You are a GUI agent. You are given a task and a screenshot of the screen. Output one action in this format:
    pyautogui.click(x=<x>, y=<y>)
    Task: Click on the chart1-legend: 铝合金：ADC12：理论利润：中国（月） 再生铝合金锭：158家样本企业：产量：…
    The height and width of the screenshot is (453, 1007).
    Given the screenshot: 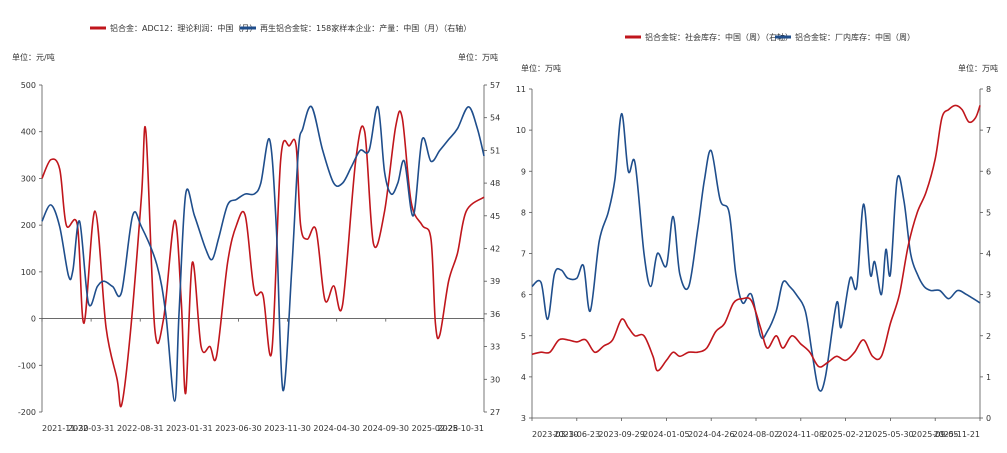 What is the action you would take?
    pyautogui.click(x=280, y=28)
    